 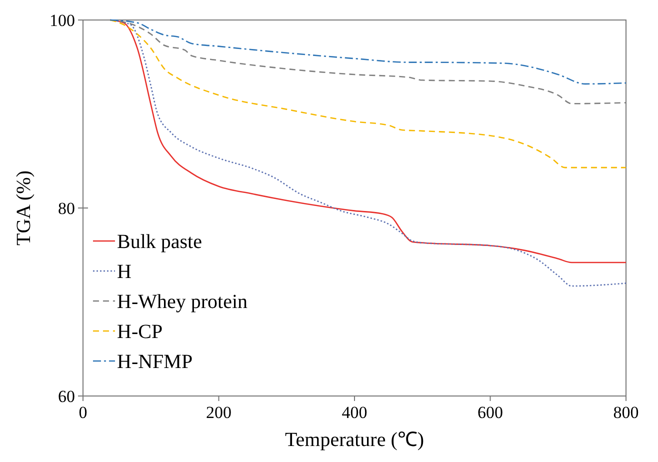 I want to click on x-tick-label: 600, so click(x=490, y=412).